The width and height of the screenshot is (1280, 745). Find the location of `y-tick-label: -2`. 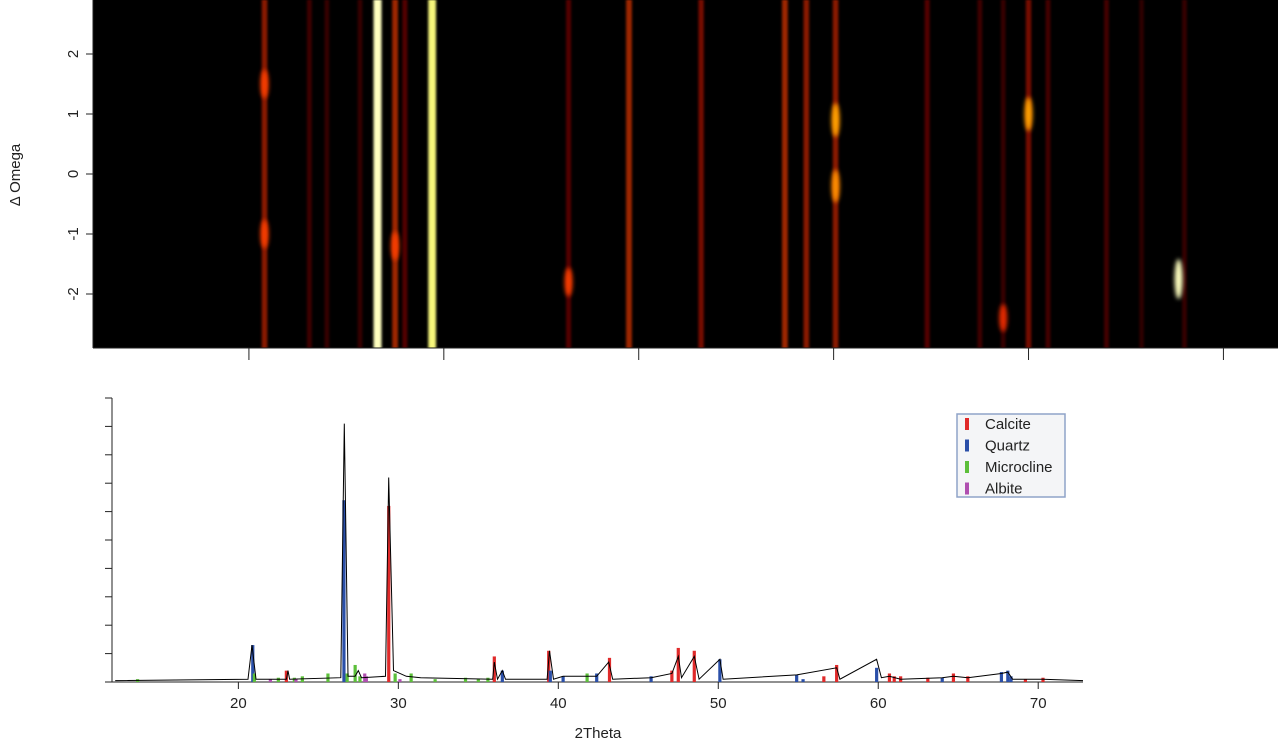

y-tick-label: -2 is located at coordinates (73, 293).